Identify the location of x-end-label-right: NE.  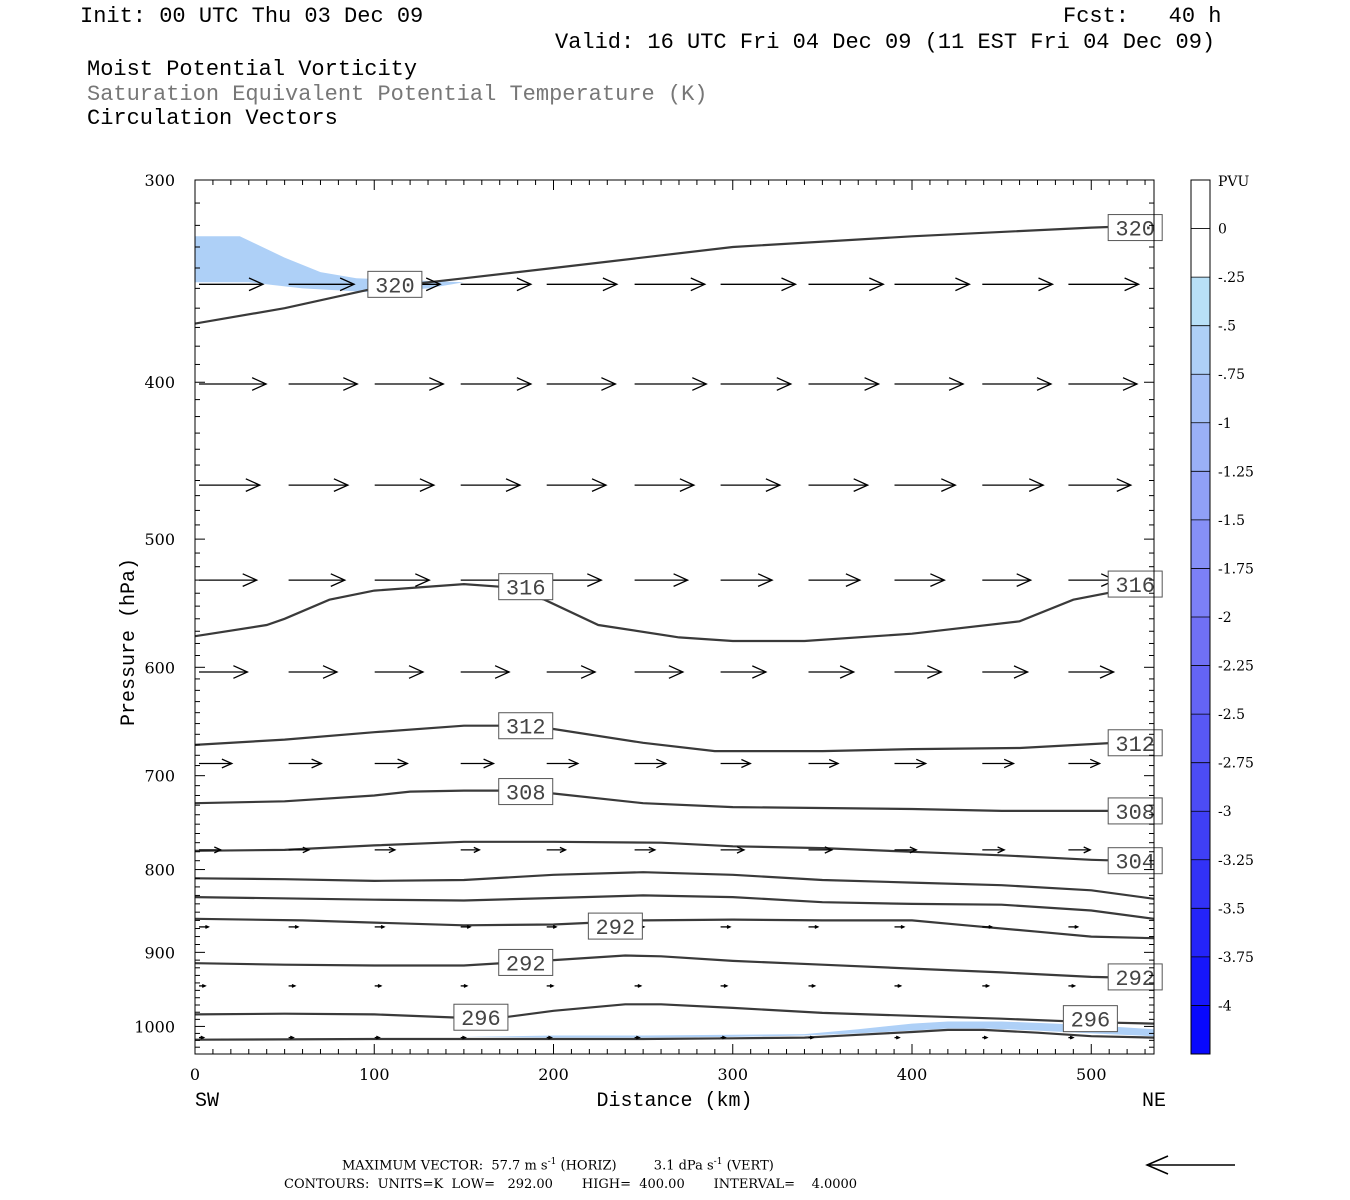
(1154, 1101).